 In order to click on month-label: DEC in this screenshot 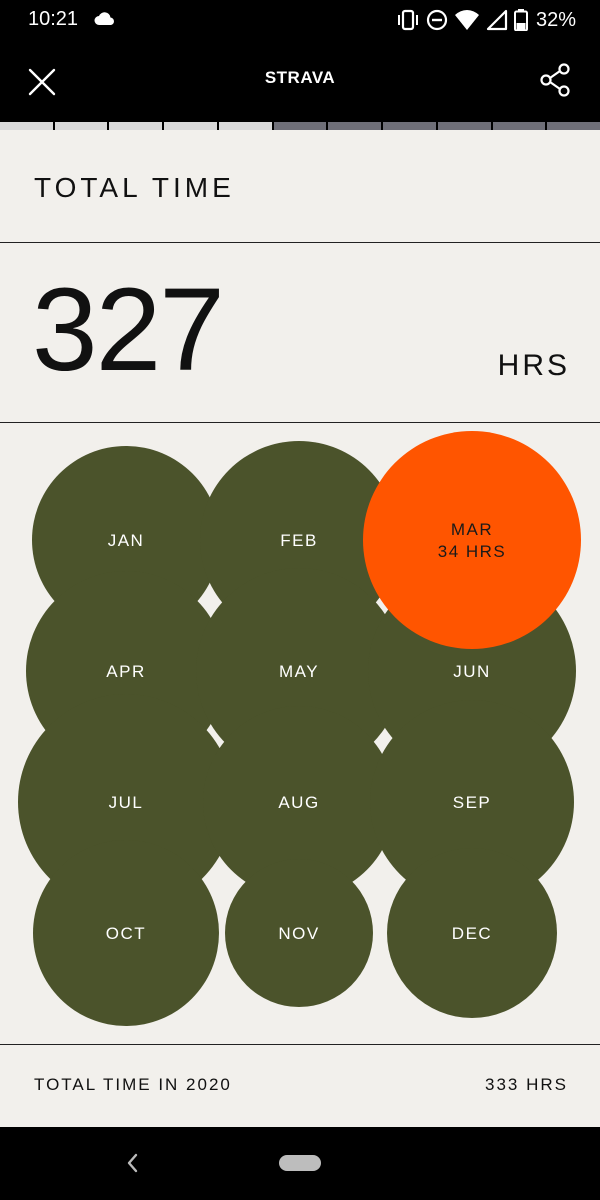, I will do `click(472, 933)`.